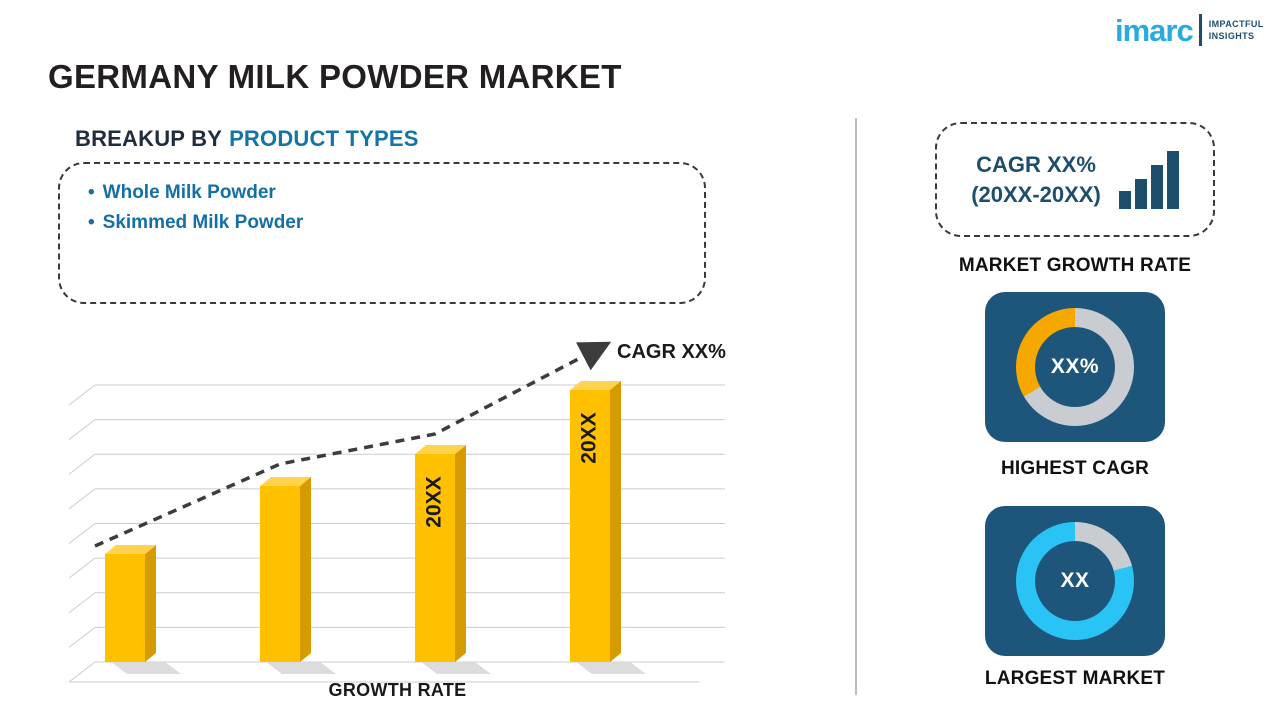 The width and height of the screenshot is (1280, 720). I want to click on imarc-logo: imarc IMPACTFUL INSIGHTS, so click(1189, 30).